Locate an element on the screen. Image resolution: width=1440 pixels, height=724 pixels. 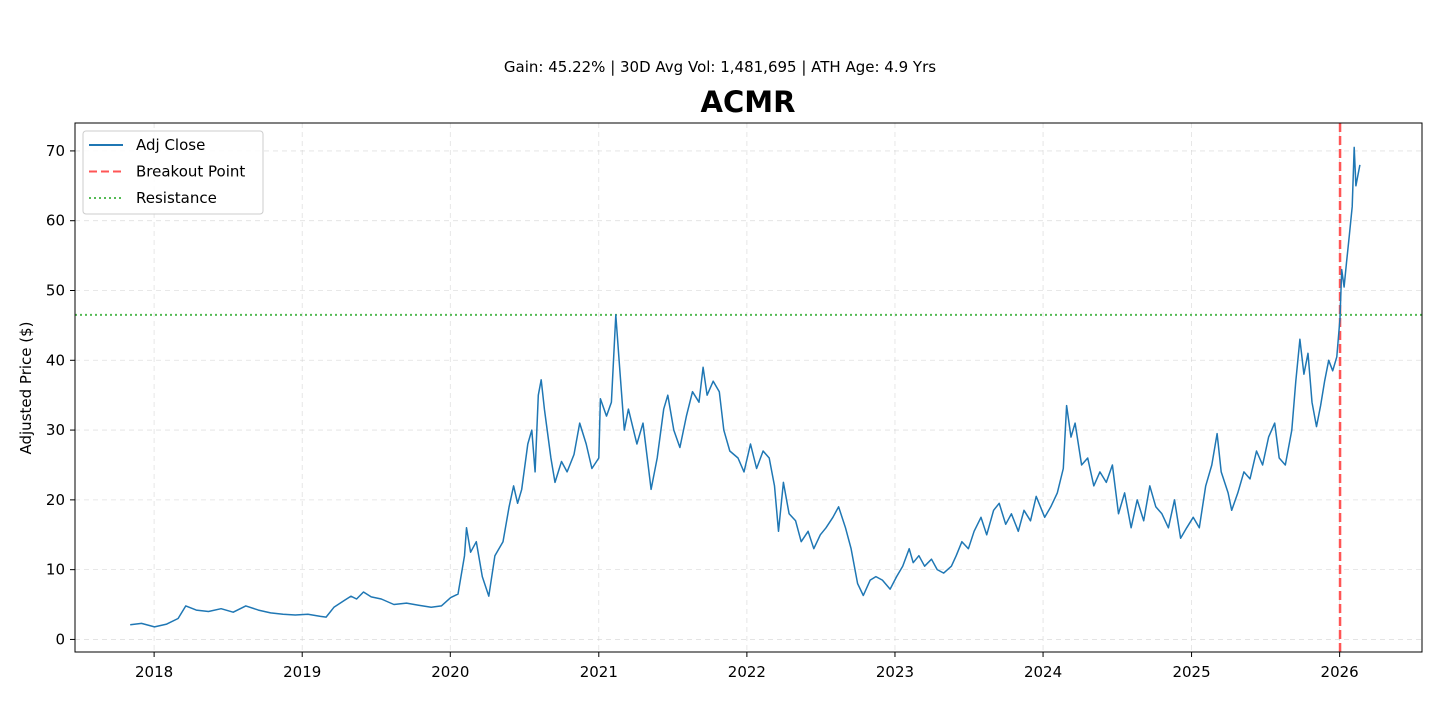
x-tick-label: 2025 is located at coordinates (1191, 672).